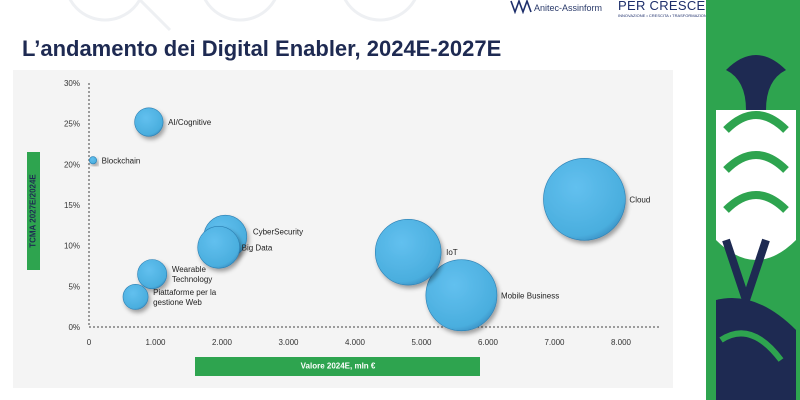 The width and height of the screenshot is (800, 400). What do you see at coordinates (74, 327) in the screenshot?
I see `y-tick-label: 0%` at bounding box center [74, 327].